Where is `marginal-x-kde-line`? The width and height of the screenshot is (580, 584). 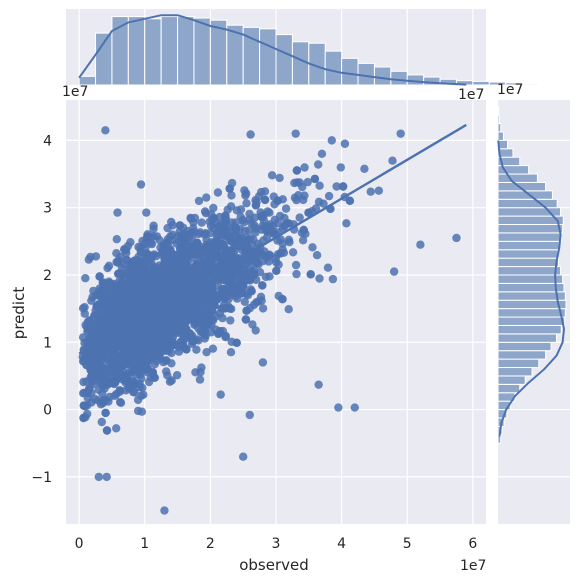 marginal-x-kde-line is located at coordinates (272, 50).